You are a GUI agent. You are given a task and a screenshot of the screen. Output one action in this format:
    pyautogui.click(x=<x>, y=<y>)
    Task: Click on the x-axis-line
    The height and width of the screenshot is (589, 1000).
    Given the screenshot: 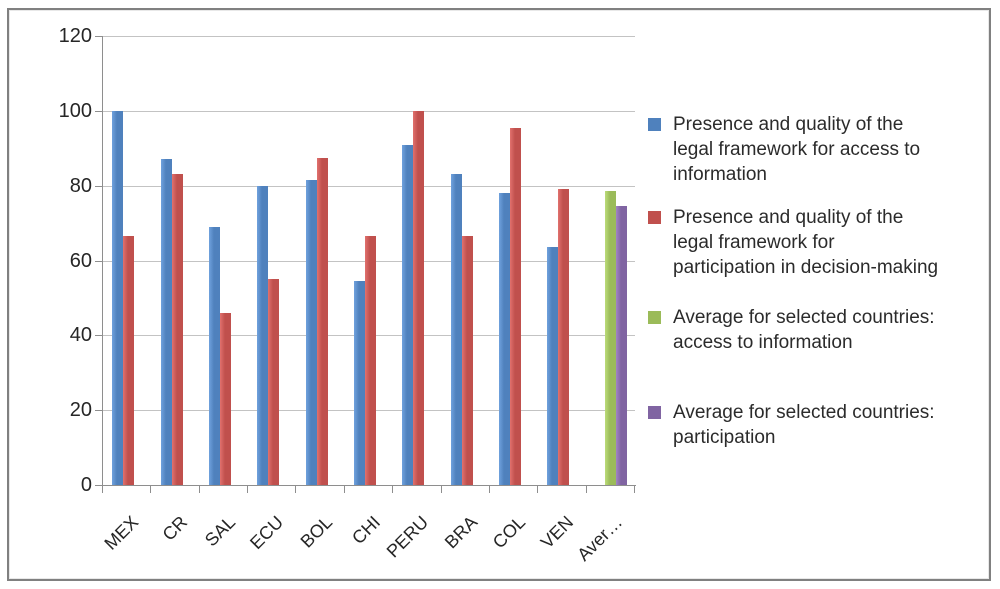 What is the action you would take?
    pyautogui.click(x=369, y=485)
    